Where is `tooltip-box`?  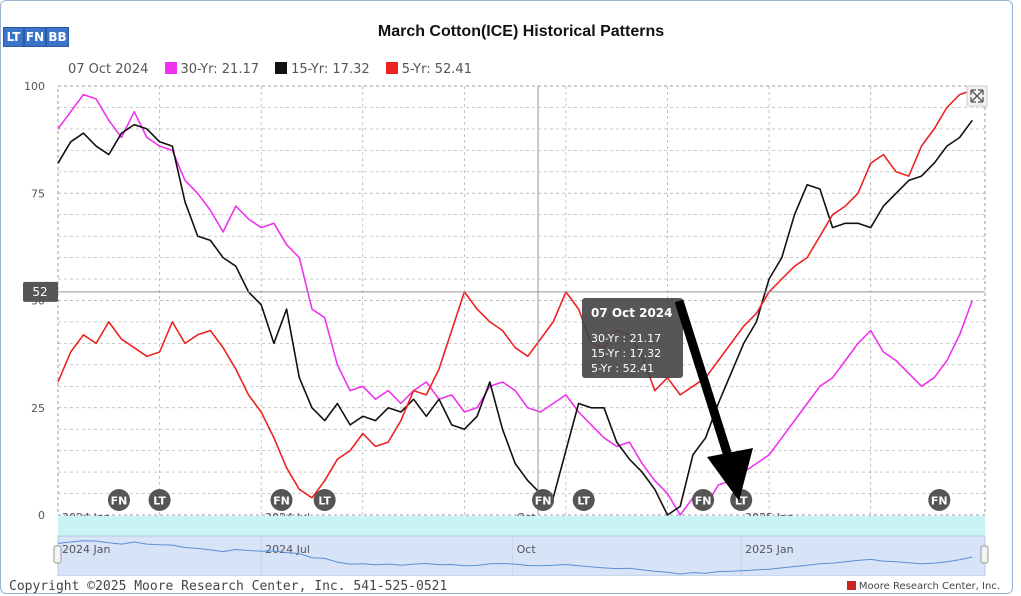
tooltip-box is located at coordinates (632, 338).